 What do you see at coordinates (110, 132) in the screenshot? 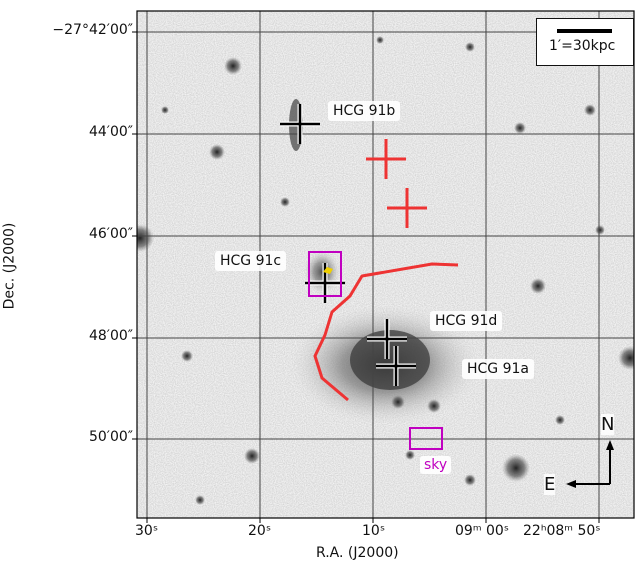
I see `ytick-label: 44′00″` at bounding box center [110, 132].